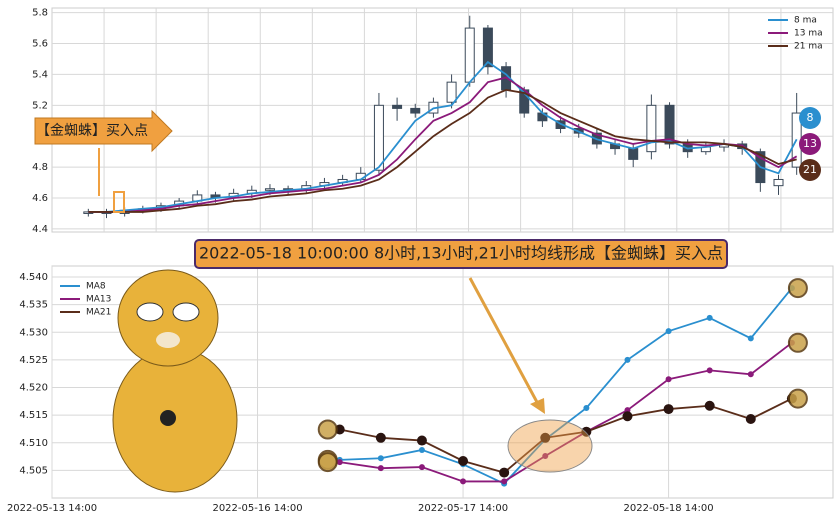 This screenshot has height=520, width=839. Describe the element at coordinates (40, 198) in the screenshot. I see `y-tick-label: 4.6` at that location.